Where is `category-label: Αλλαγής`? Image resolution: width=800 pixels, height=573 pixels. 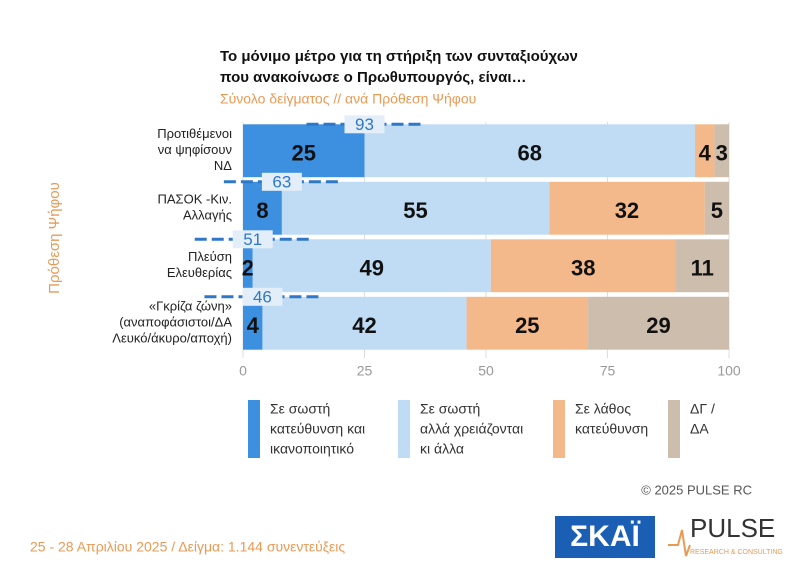 category-label: Αλλαγής is located at coordinates (207, 215).